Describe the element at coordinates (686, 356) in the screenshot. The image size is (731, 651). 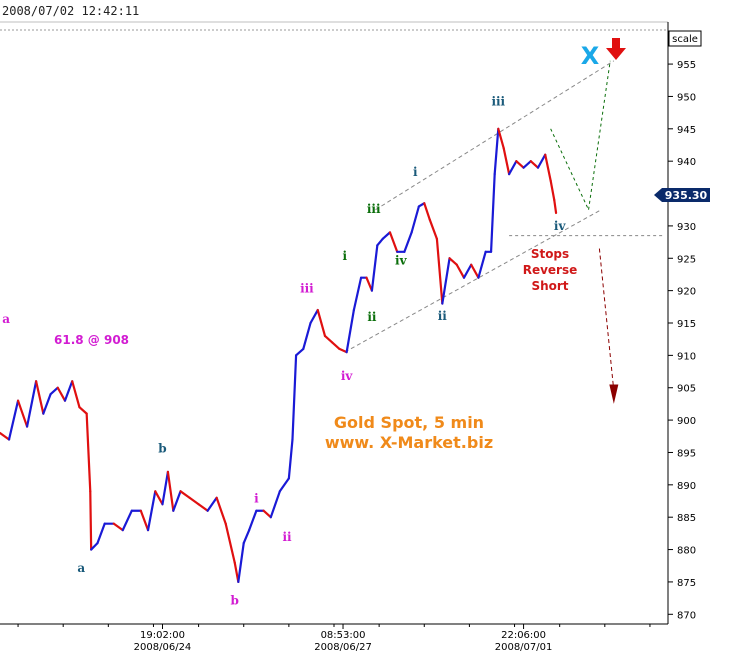
I see `y-tick-label-910: 910` at that location.